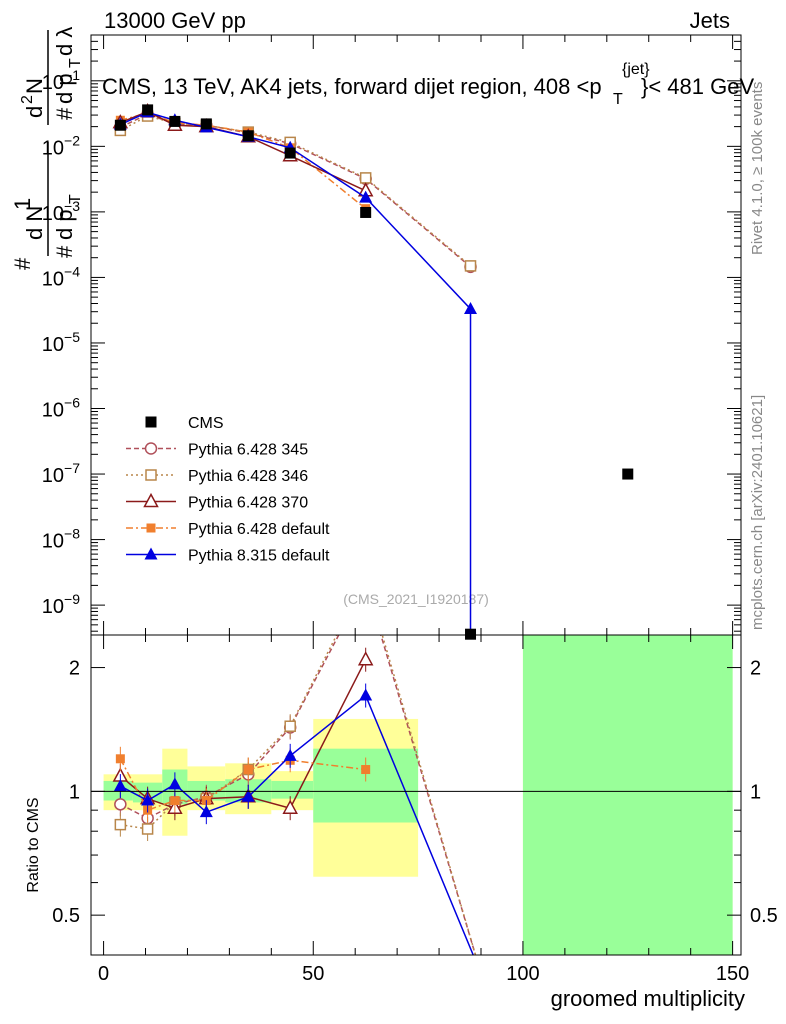  What do you see at coordinates (755, 792) in the screenshot?
I see `ratio-y-tick-label-right: 1` at bounding box center [755, 792].